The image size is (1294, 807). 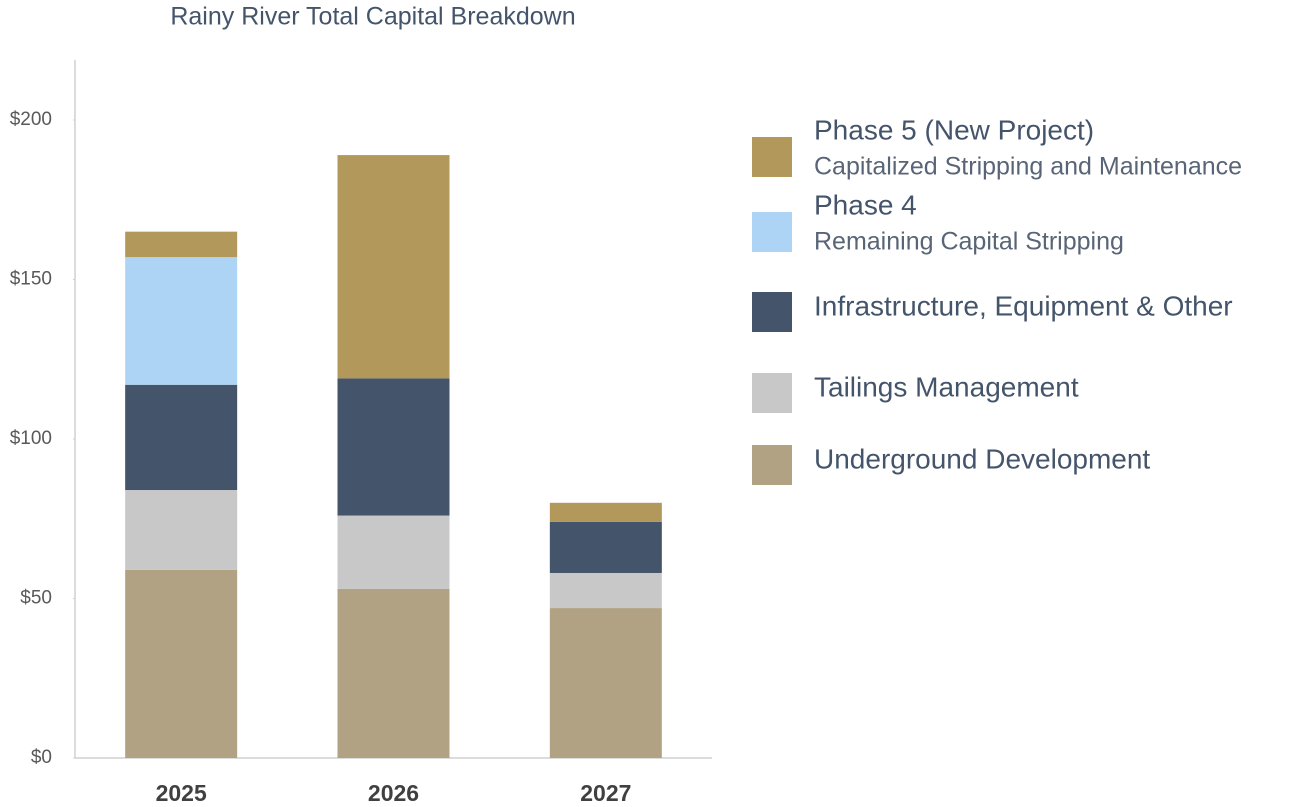 I want to click on chart-title: Rainy River Total Capital Breakdown, so click(x=372, y=17).